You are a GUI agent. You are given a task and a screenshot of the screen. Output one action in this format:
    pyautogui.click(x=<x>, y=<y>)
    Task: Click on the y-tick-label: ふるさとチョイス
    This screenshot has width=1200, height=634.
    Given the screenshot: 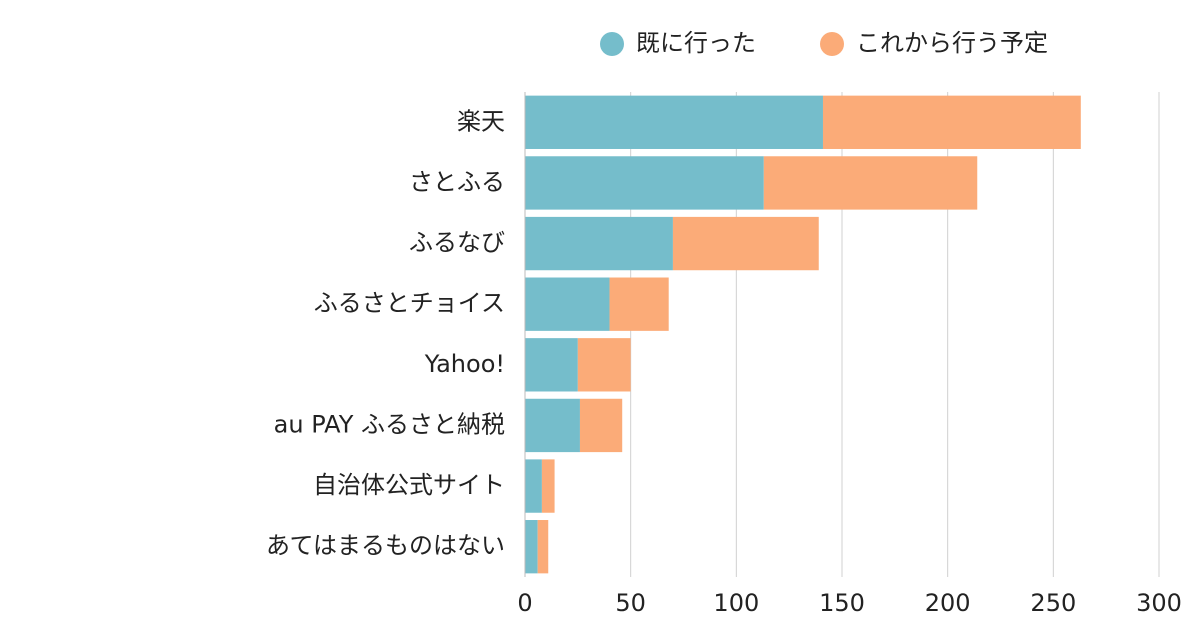 What is the action you would take?
    pyautogui.click(x=409, y=303)
    